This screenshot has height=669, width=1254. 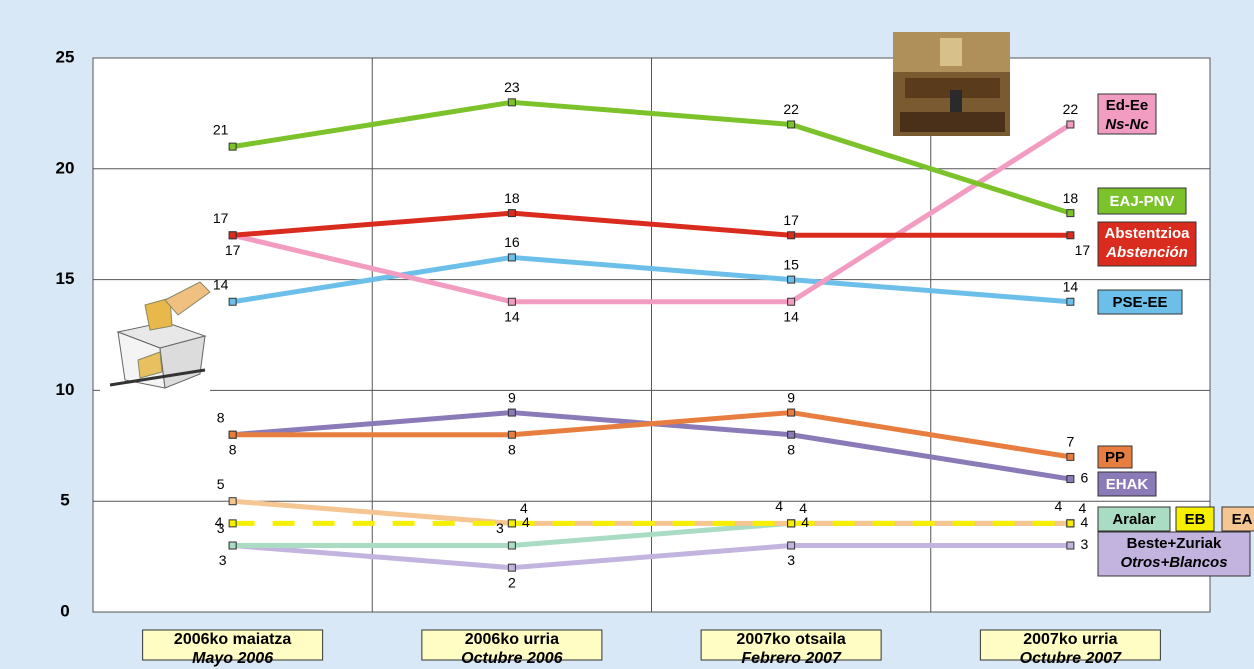 I want to click on x-tick-label: 2007ko urria, so click(x=1070, y=639).